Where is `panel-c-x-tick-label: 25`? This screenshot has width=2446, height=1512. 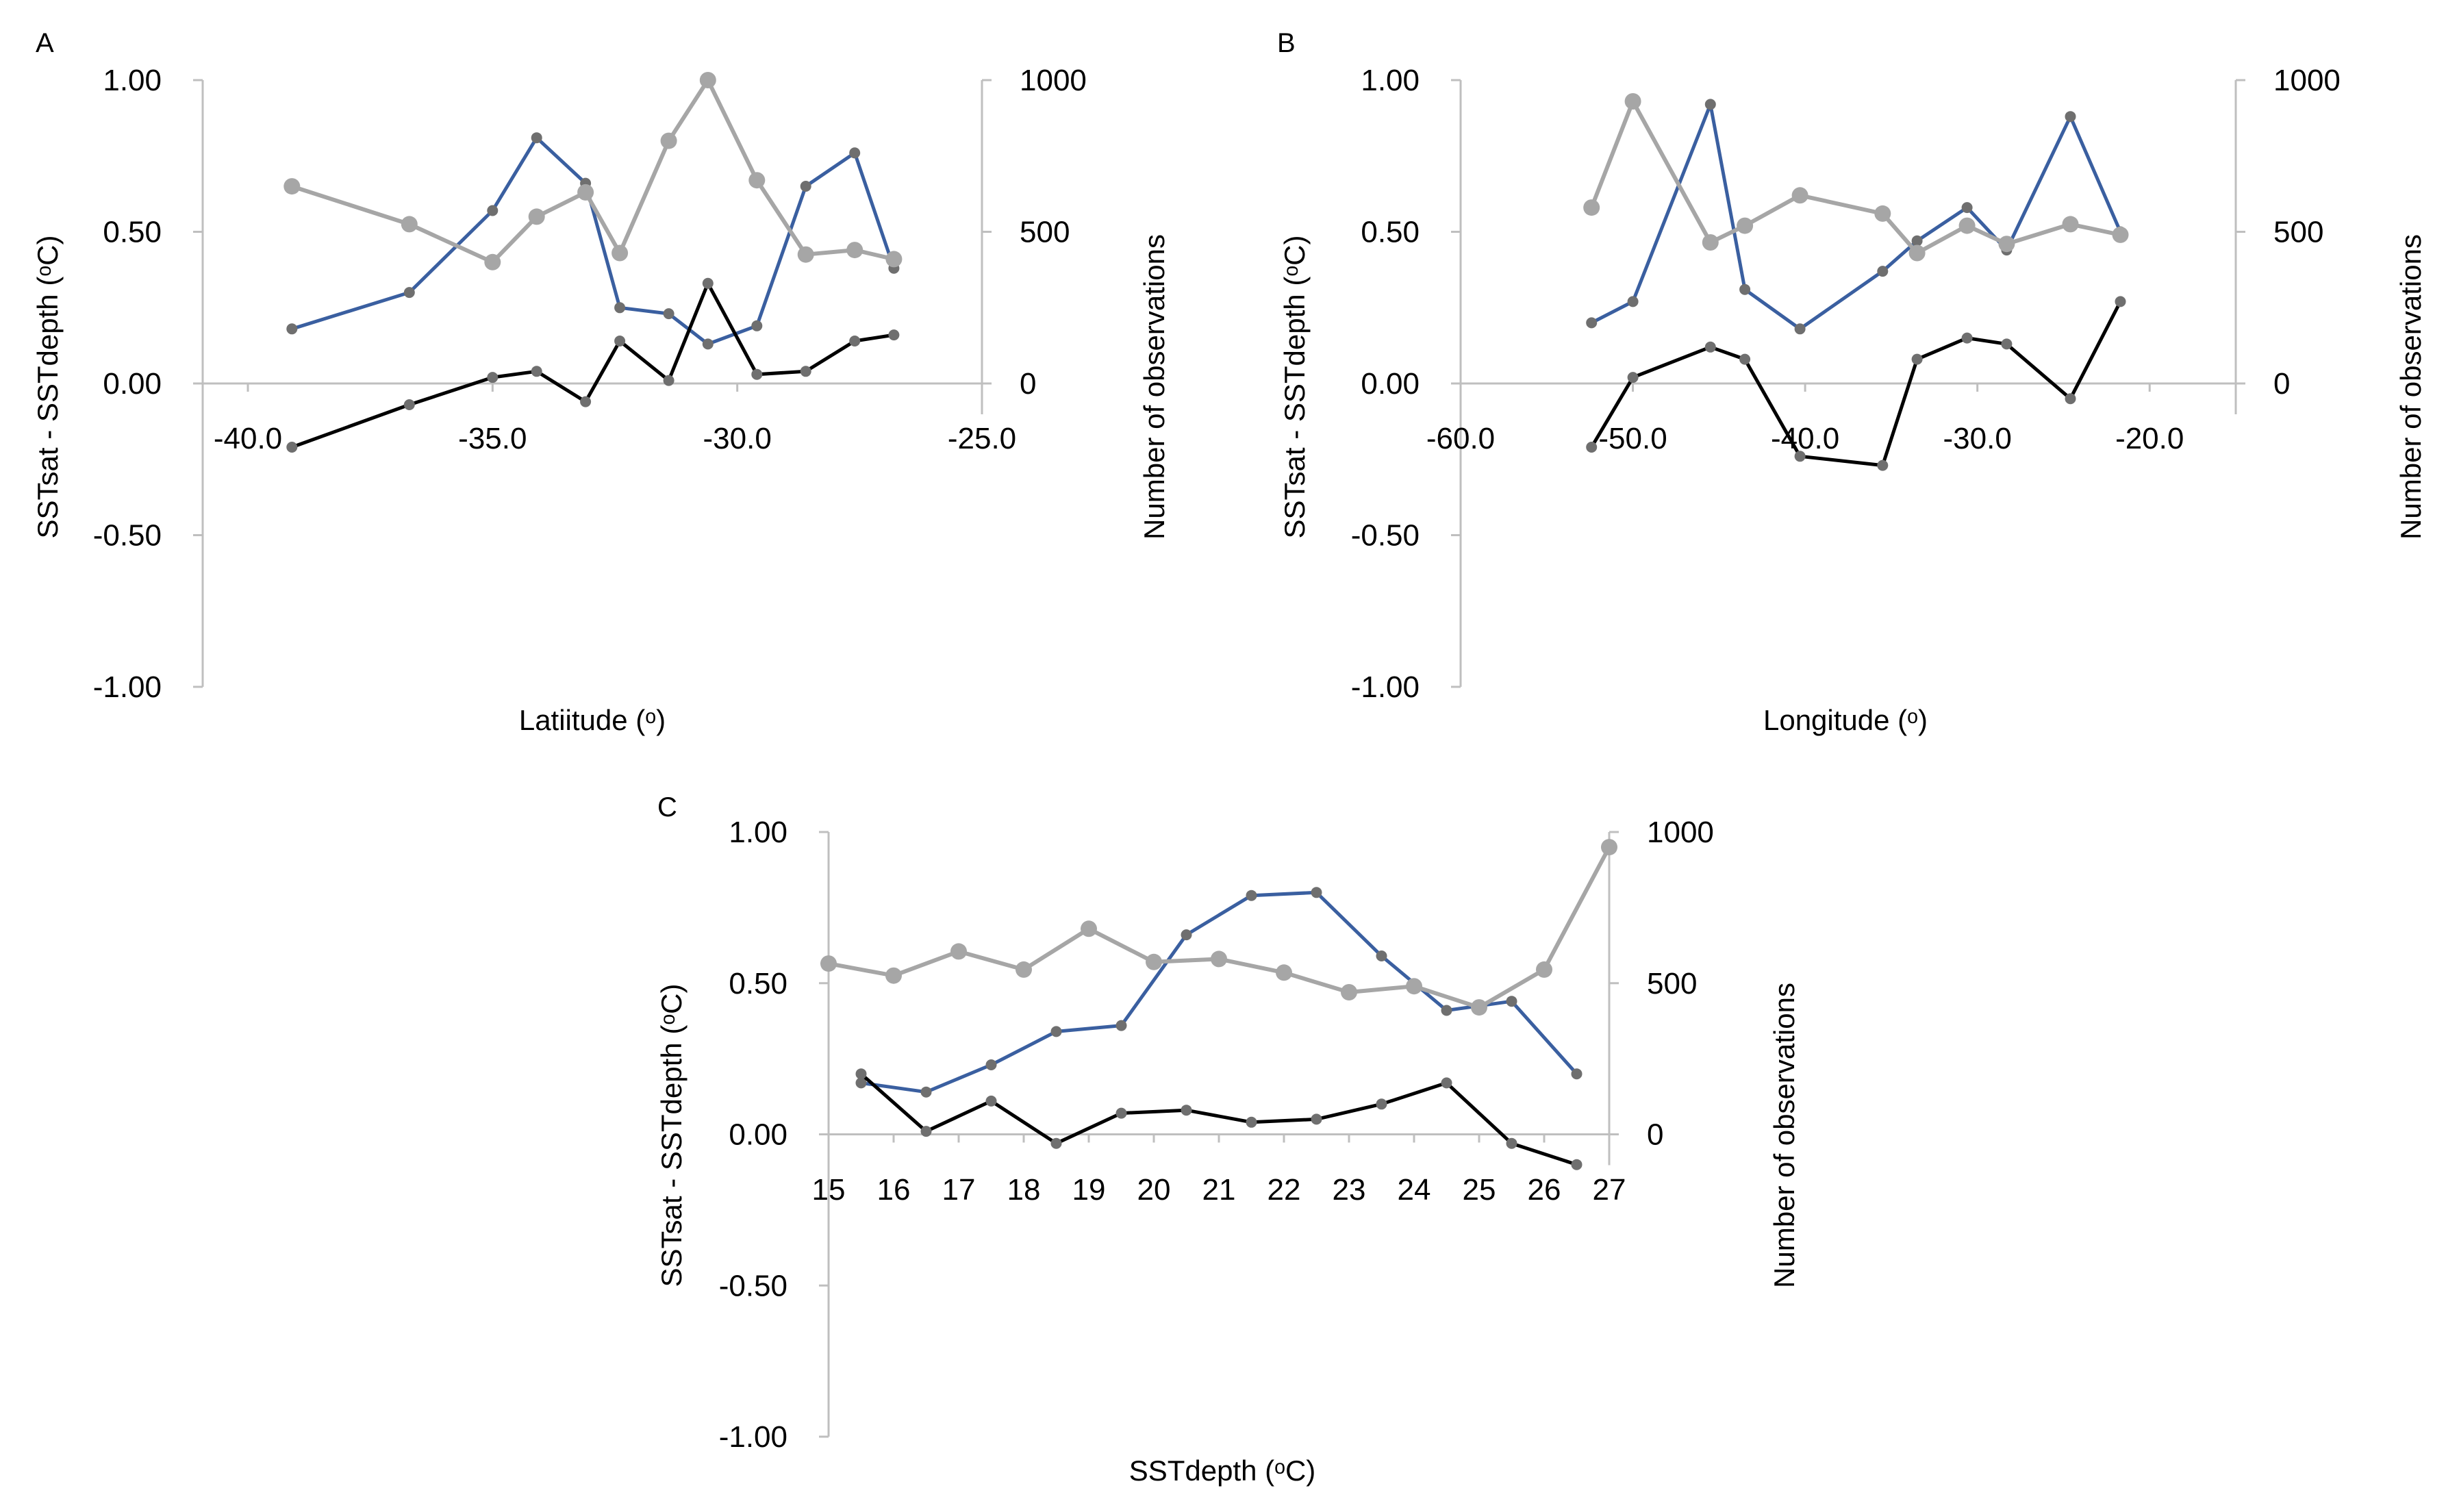
panel-c-x-tick-label: 25 is located at coordinates (1479, 1190).